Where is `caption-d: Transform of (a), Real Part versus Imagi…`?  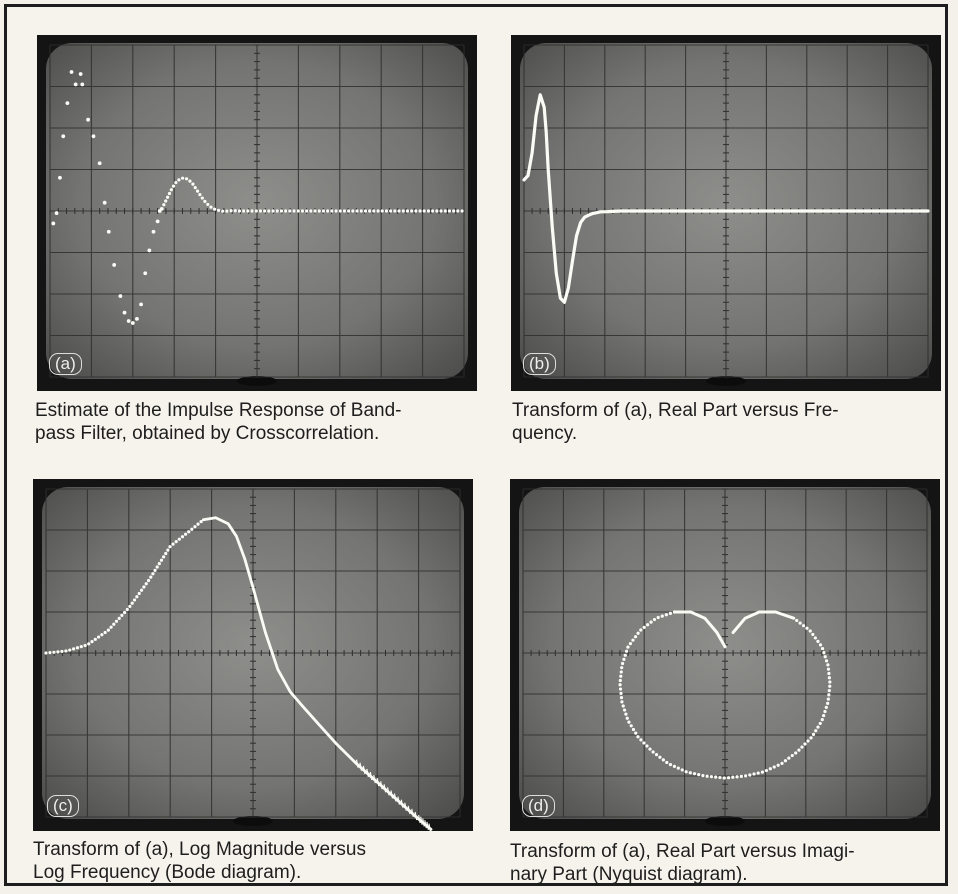
caption-d: Transform of (a), Real Part versus Imagi… is located at coordinates (682, 863).